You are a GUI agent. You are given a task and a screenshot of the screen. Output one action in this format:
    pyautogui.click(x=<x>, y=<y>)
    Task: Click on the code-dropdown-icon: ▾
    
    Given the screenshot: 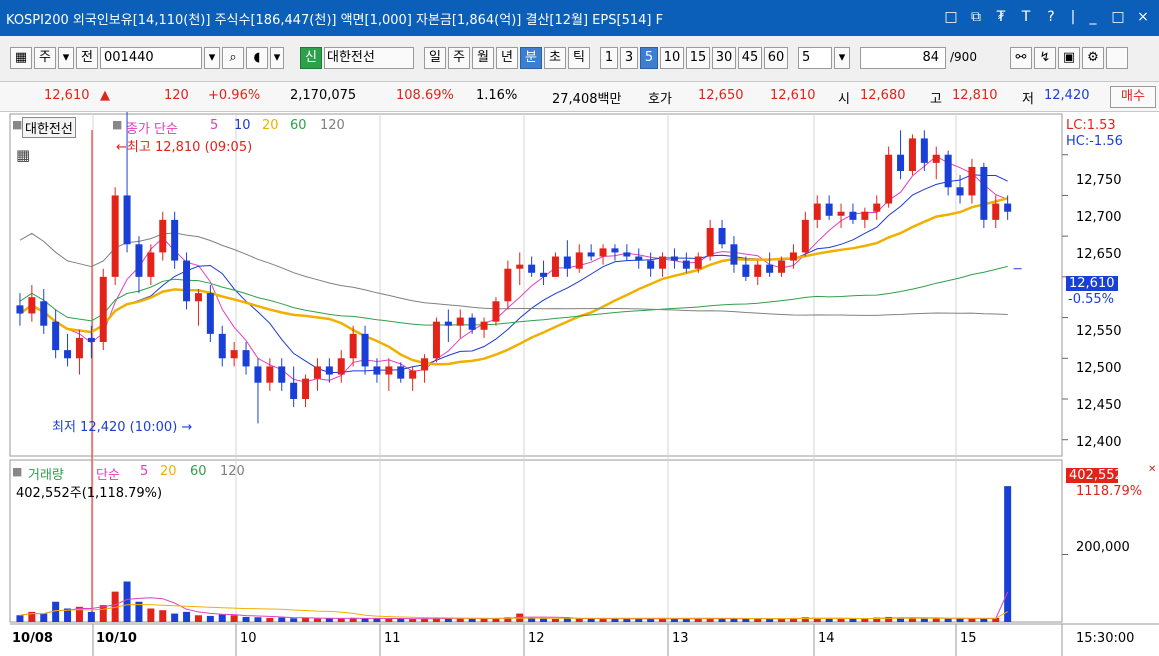 What is the action you would take?
    pyautogui.click(x=212, y=58)
    